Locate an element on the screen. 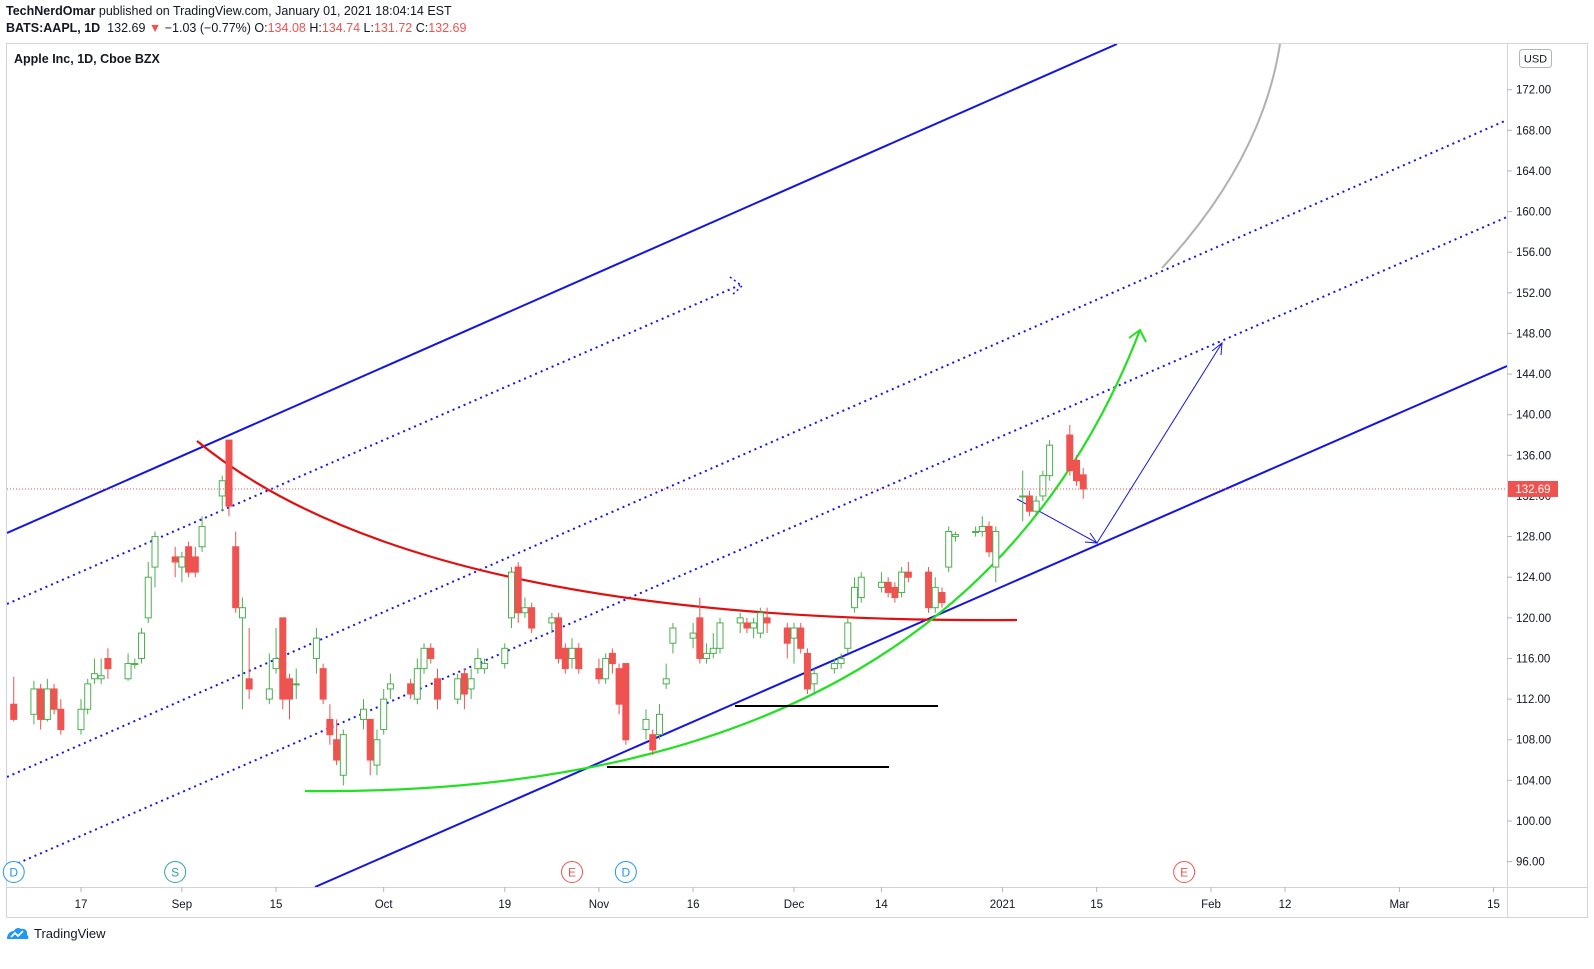 This screenshot has width=1594, height=969. event-marker-letter: E is located at coordinates (572, 873).